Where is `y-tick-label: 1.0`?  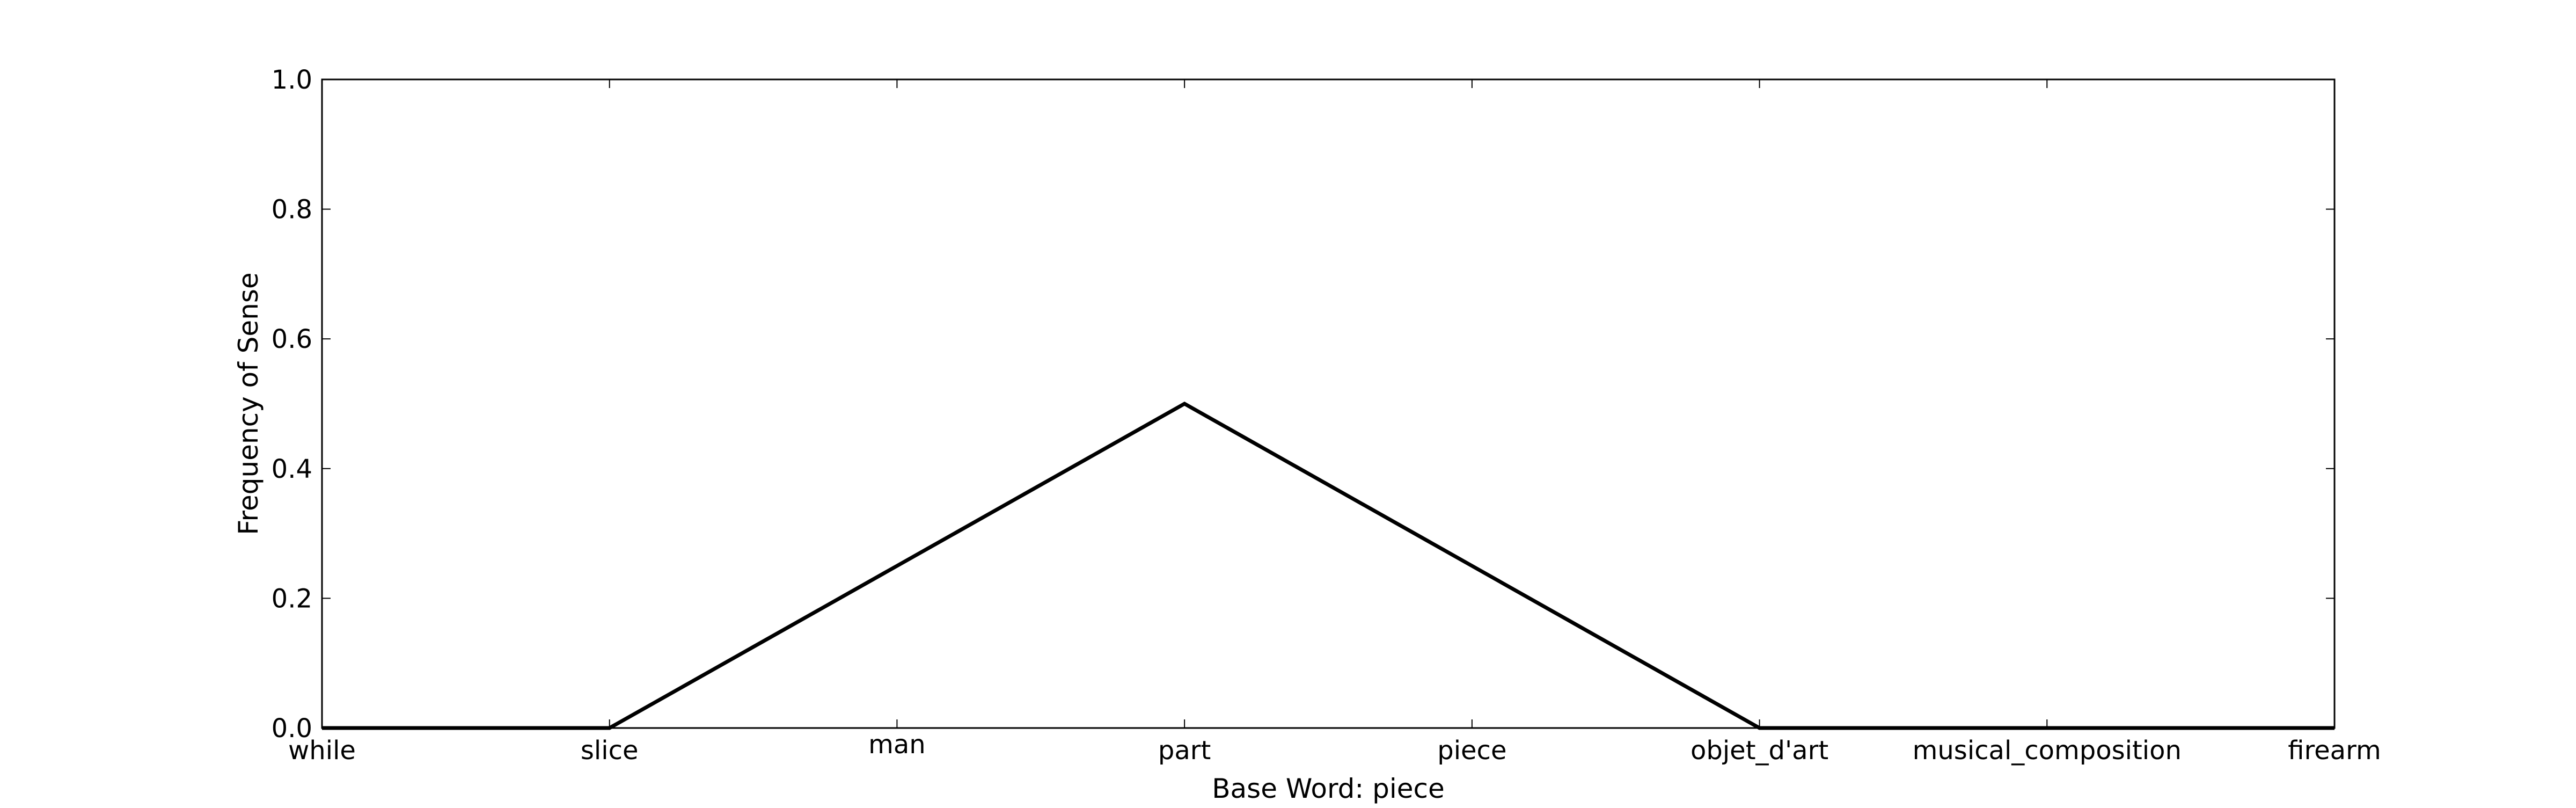 y-tick-label: 1.0 is located at coordinates (292, 80).